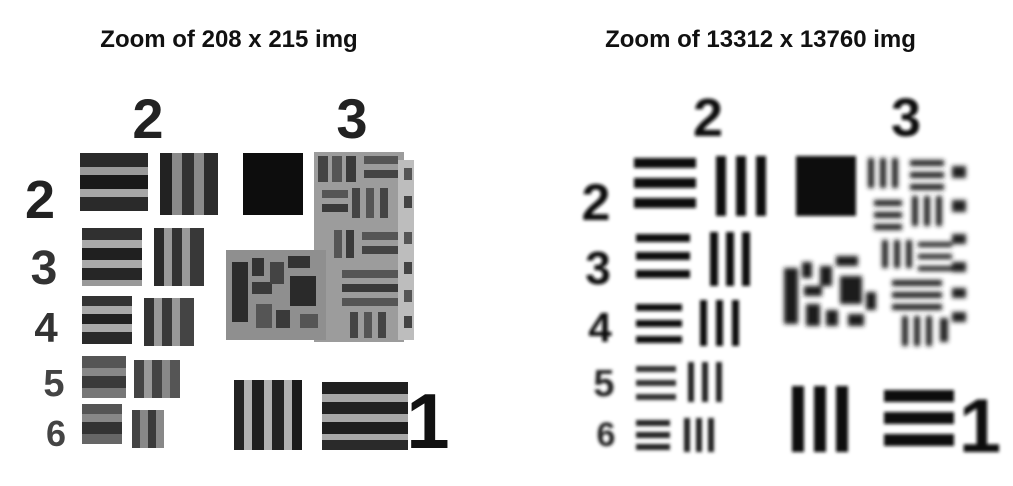 Image resolution: width=1013 pixels, height=486 pixels. I want to click on element-label-5-hr: 5, so click(603, 384).